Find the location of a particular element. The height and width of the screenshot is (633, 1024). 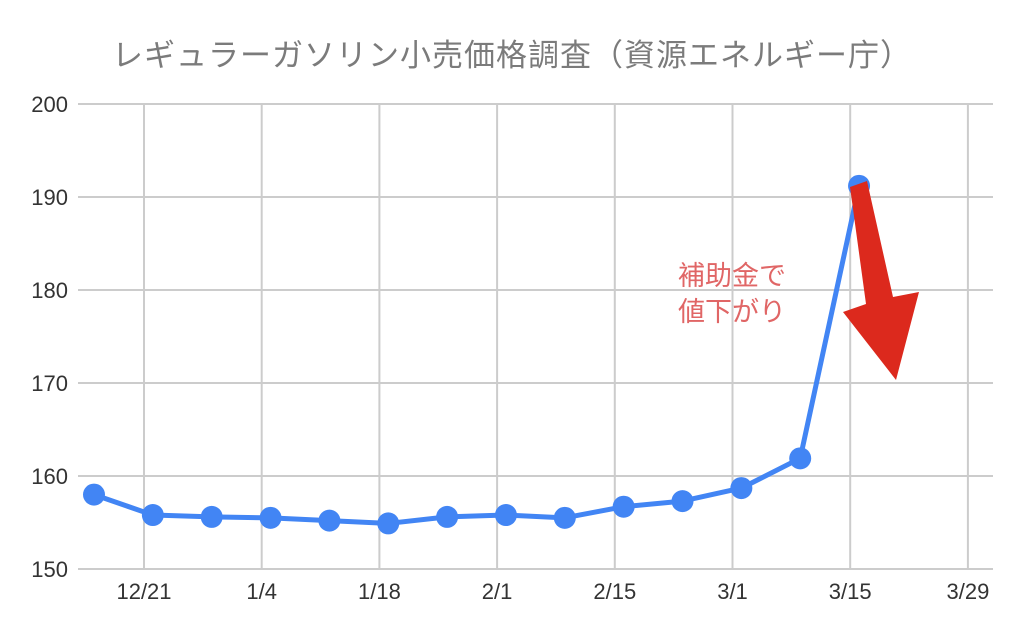

price-drop-arrow-icon is located at coordinates (881, 280).